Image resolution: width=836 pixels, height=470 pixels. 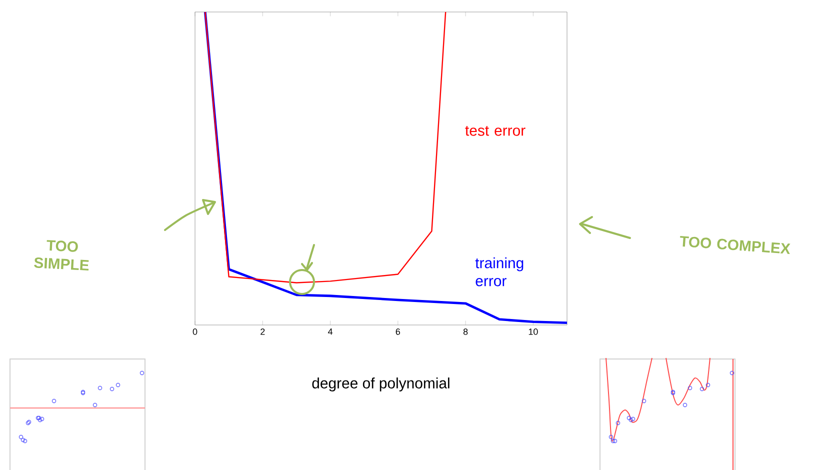 I want to click on text: TOO SIMPLE, so click(x=61, y=255).